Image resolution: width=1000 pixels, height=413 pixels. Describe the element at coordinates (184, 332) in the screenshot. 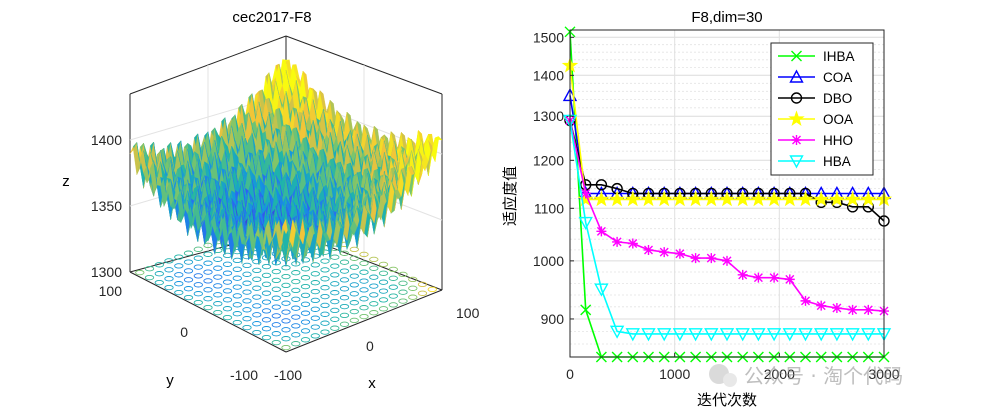

I see `y-tick-label: 0` at that location.